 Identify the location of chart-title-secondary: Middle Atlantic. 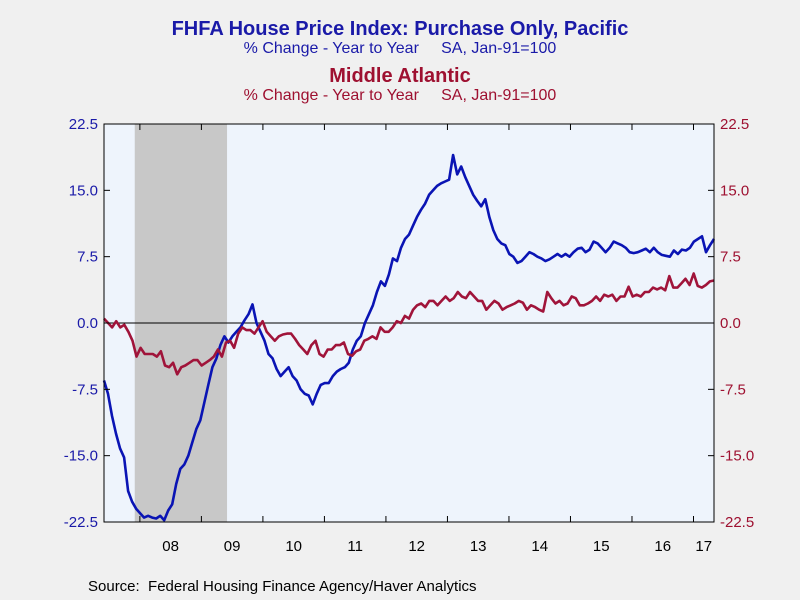
(400, 76).